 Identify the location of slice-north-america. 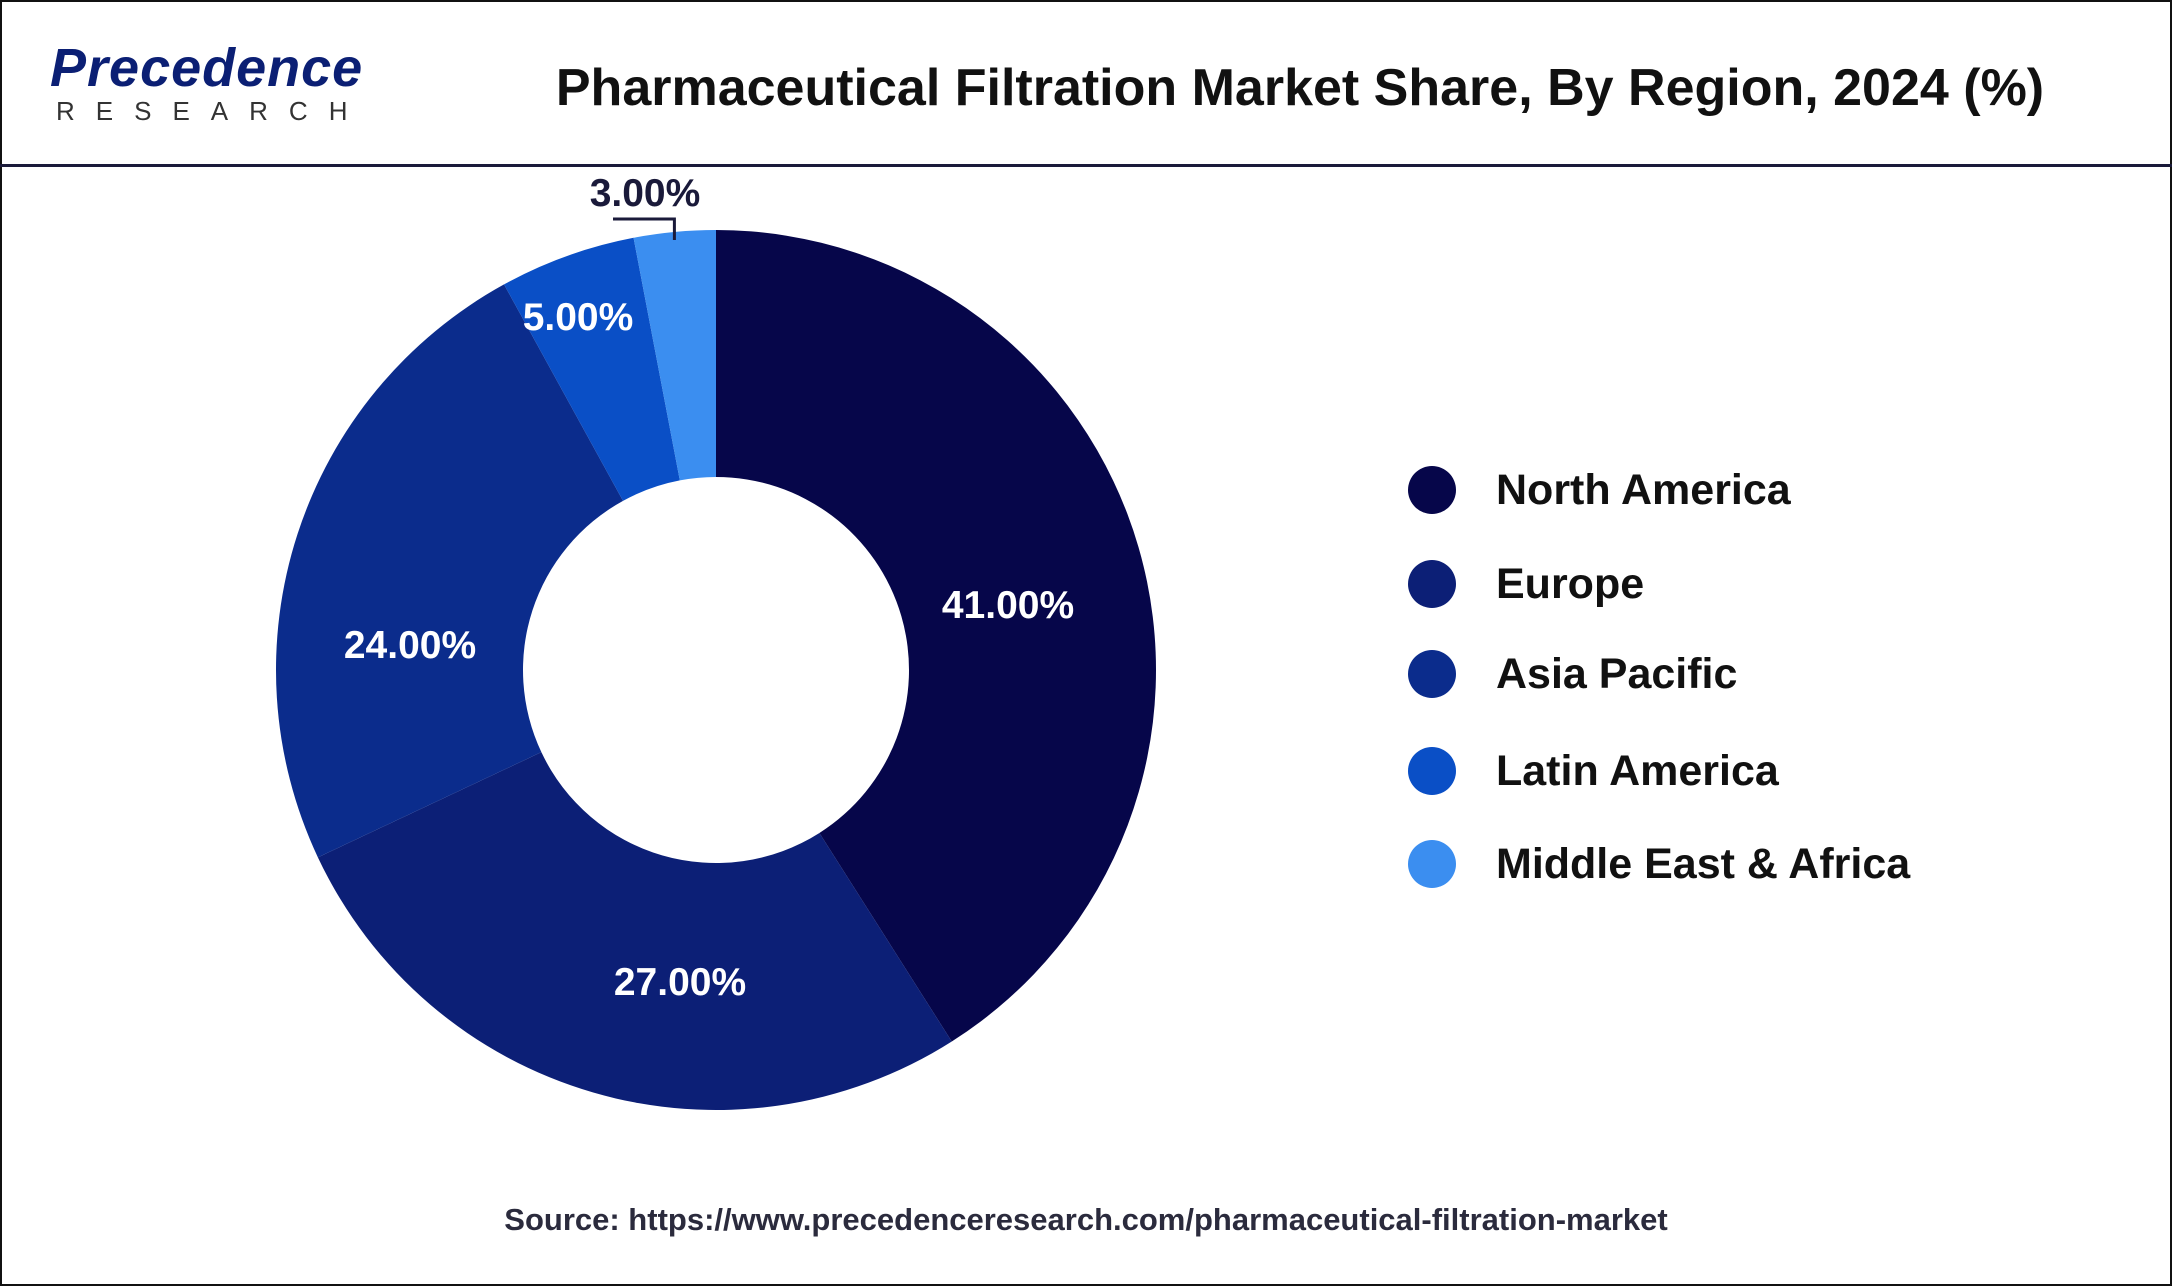
(936, 636).